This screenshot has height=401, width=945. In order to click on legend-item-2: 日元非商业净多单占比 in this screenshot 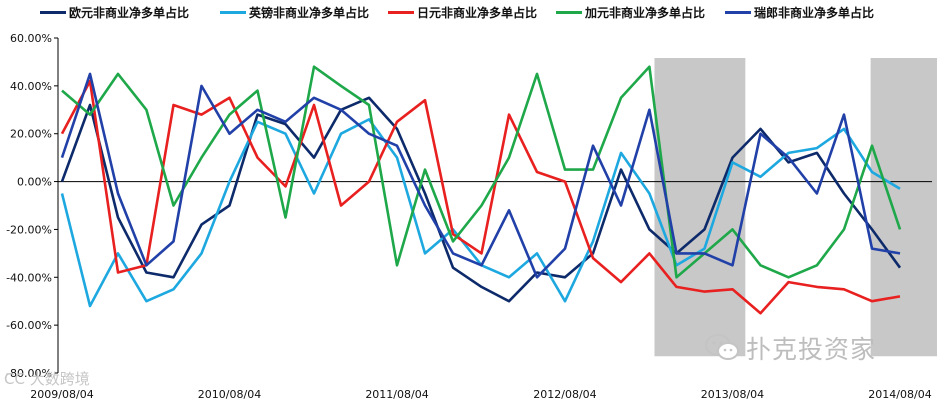, I will do `click(462, 12)`.